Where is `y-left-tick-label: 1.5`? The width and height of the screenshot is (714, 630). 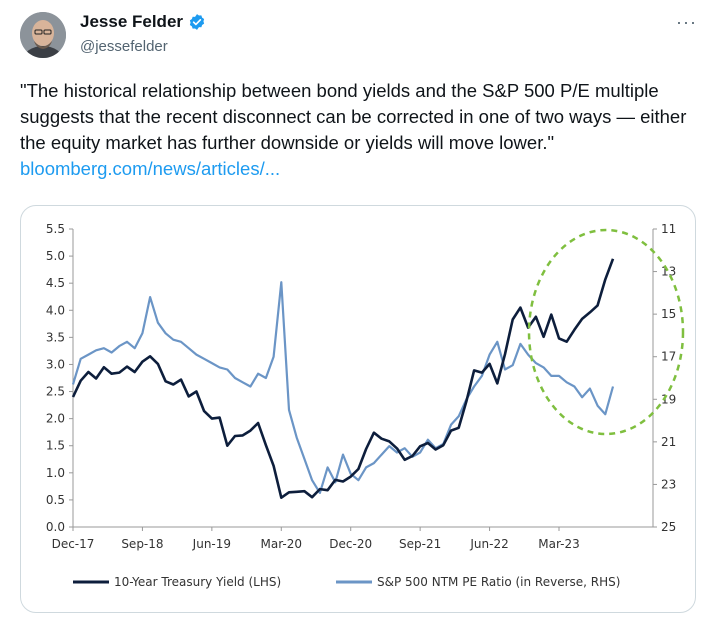 y-left-tick-label: 1.5 is located at coordinates (55, 446).